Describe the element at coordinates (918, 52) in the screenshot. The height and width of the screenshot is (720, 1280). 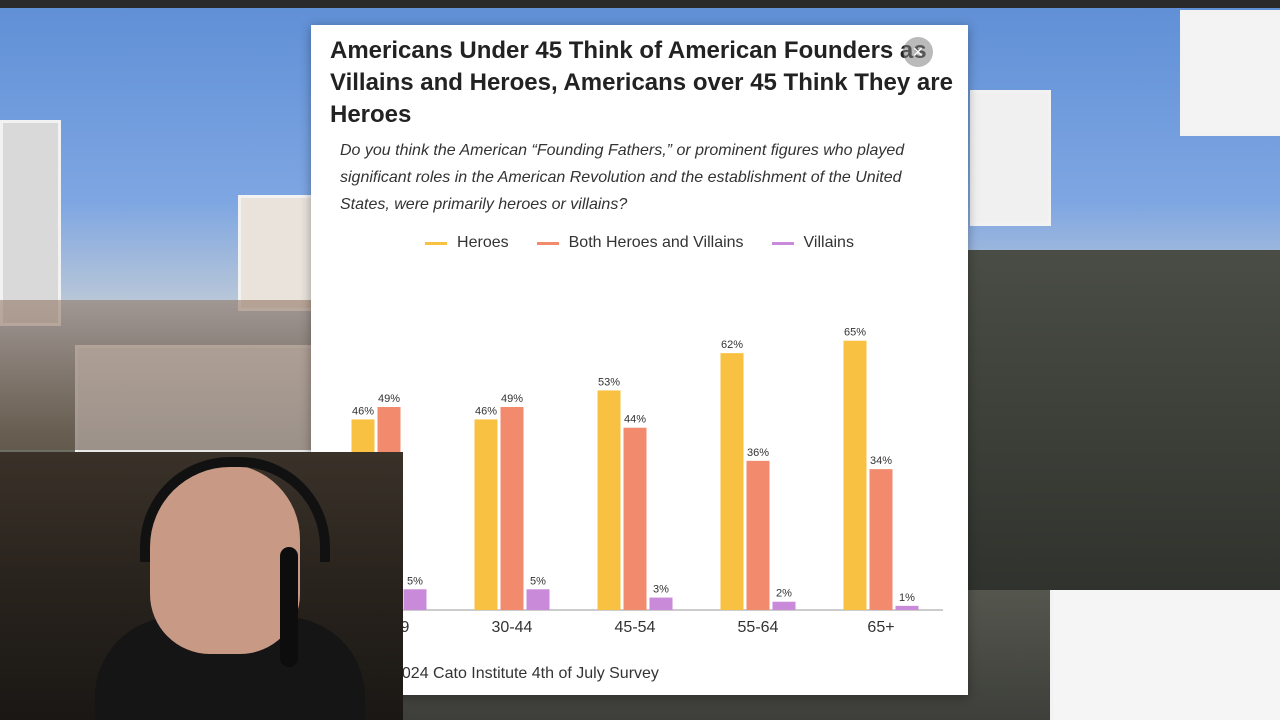
I see `close-icon: ✕` at that location.